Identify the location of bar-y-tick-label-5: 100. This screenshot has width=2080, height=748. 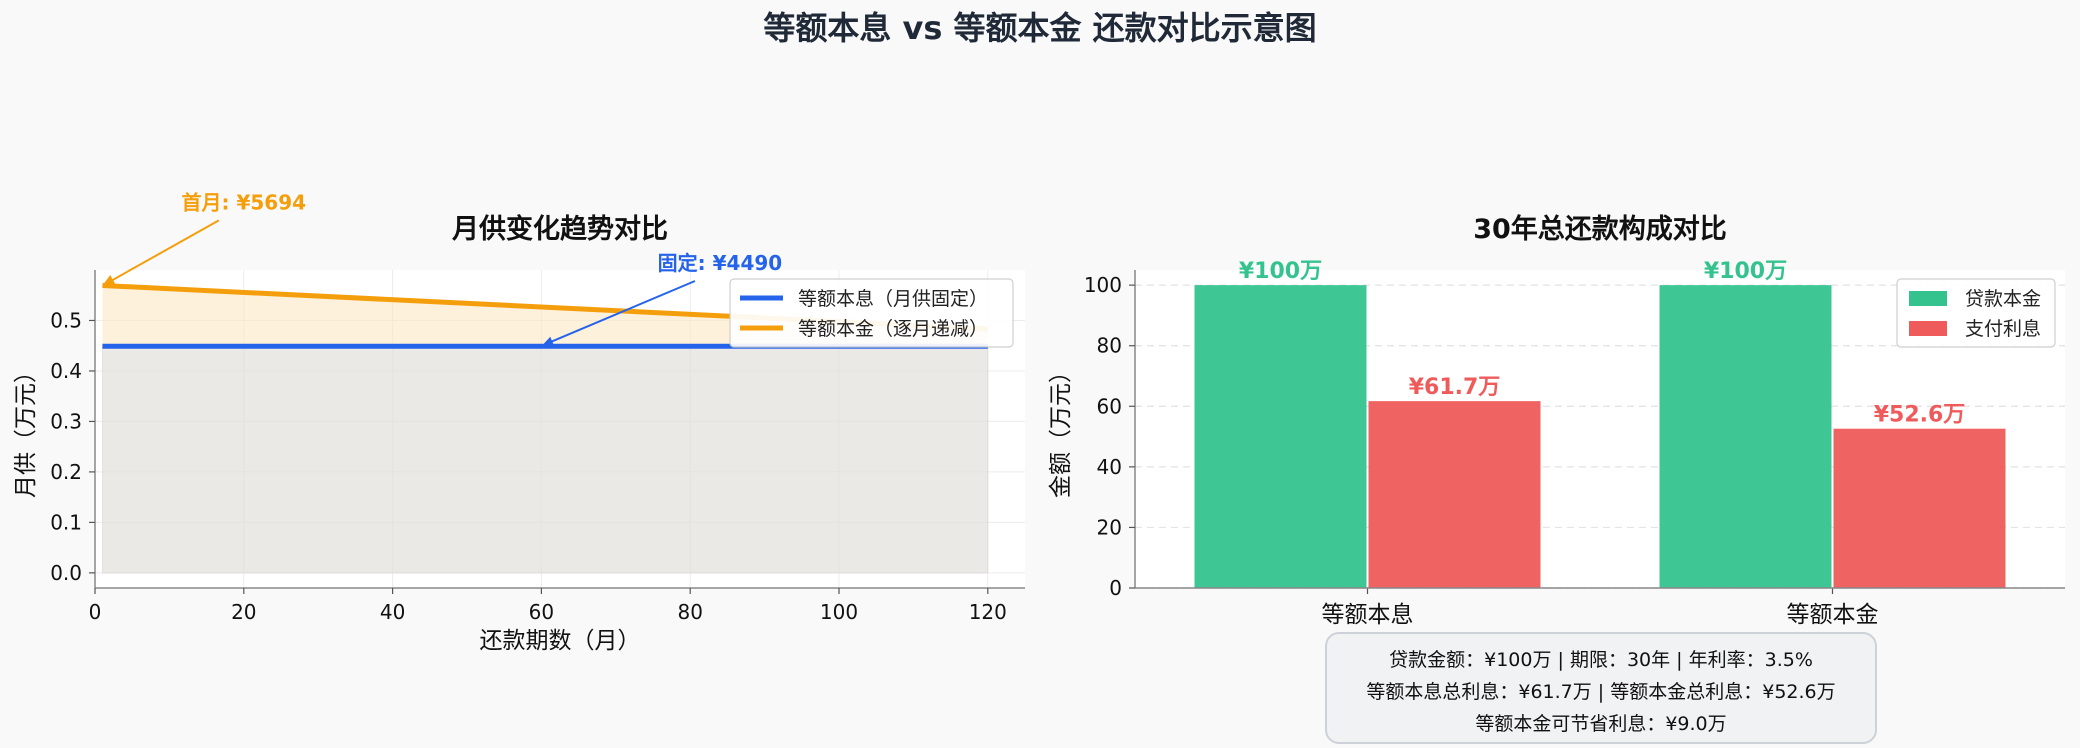
(1103, 285).